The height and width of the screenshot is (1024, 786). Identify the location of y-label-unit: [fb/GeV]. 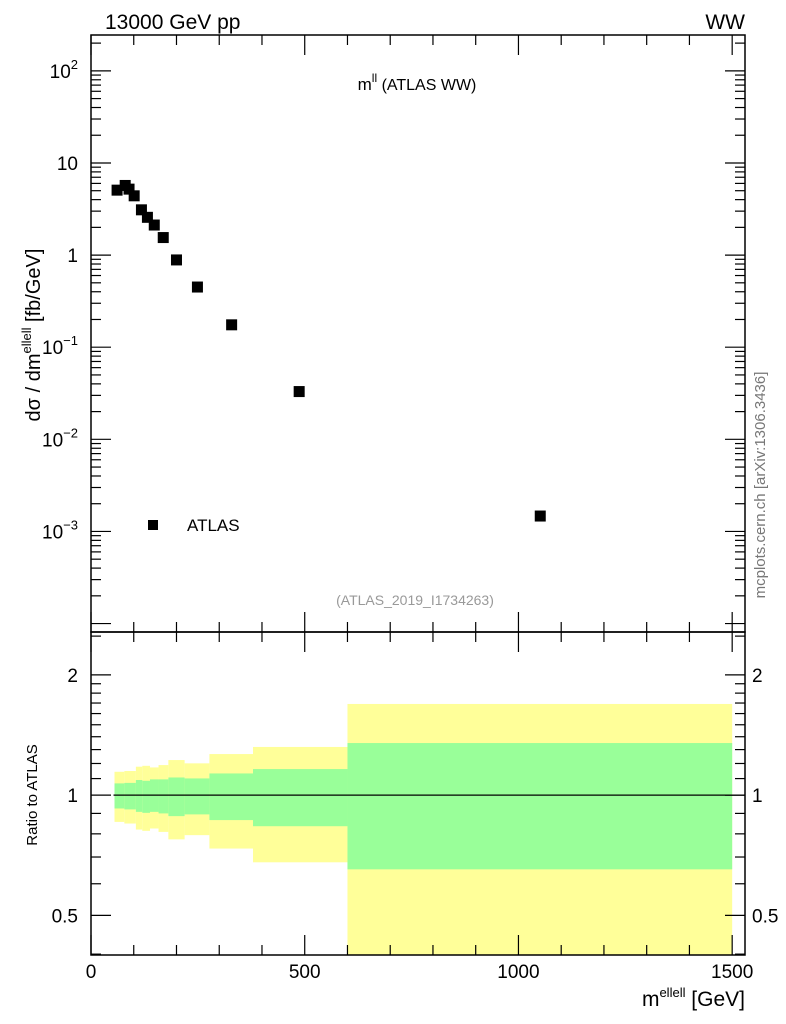
(34, 288).